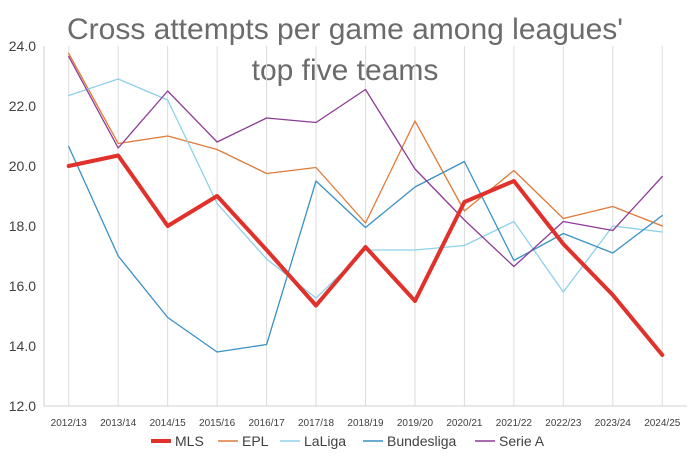 This screenshot has width=690, height=460. Describe the element at coordinates (217, 423) in the screenshot. I see `x-tick-label: 2015/16` at that location.